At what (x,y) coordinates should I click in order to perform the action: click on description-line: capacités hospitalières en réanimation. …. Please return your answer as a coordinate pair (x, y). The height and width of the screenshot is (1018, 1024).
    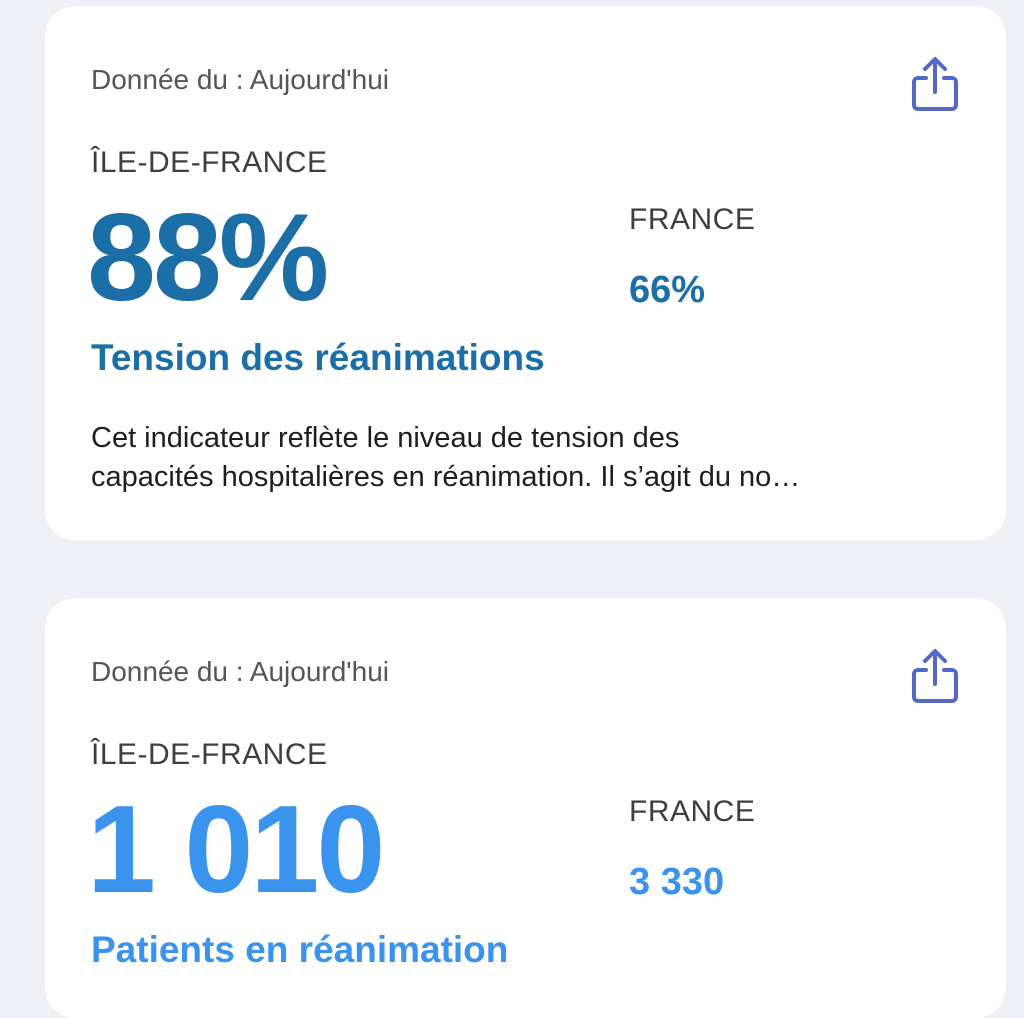
    Looking at the image, I should click on (446, 477).